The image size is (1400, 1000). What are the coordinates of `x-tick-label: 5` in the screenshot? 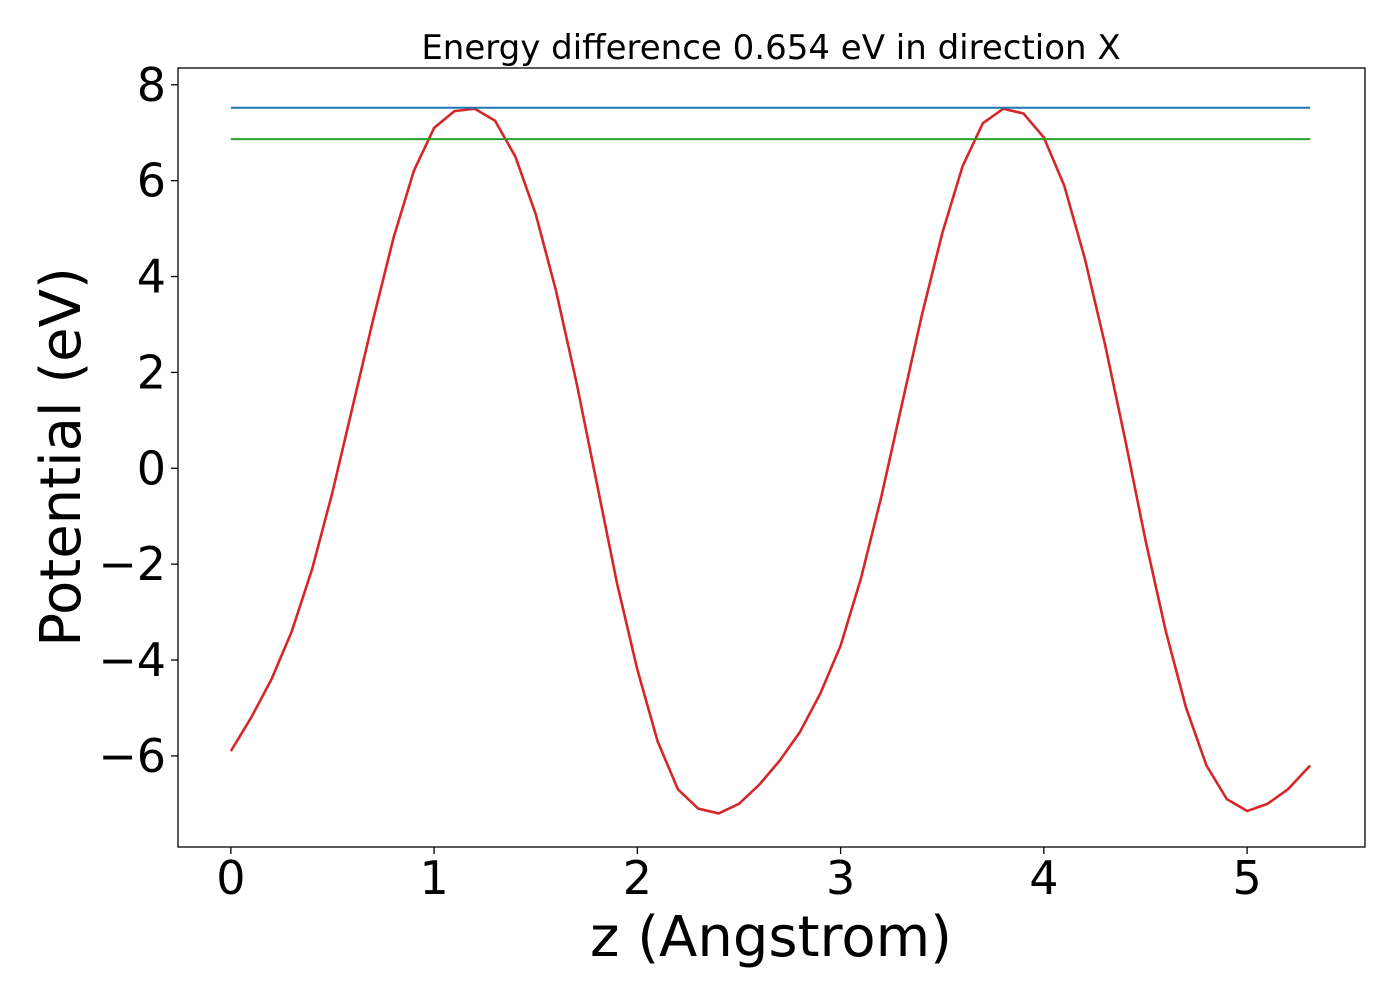 It's located at (1246, 878).